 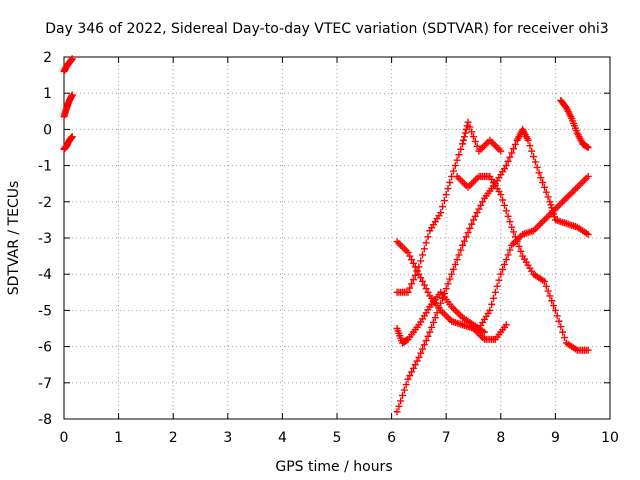 I want to click on y-tick-label: -4, so click(x=45, y=275).